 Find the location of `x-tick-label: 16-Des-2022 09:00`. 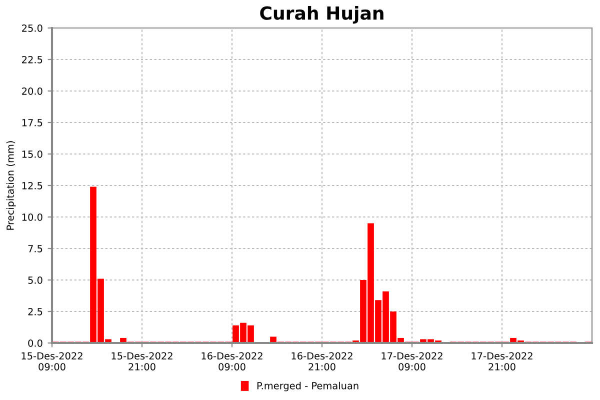

x-tick-label: 16-Des-2022 09:00 is located at coordinates (232, 361).